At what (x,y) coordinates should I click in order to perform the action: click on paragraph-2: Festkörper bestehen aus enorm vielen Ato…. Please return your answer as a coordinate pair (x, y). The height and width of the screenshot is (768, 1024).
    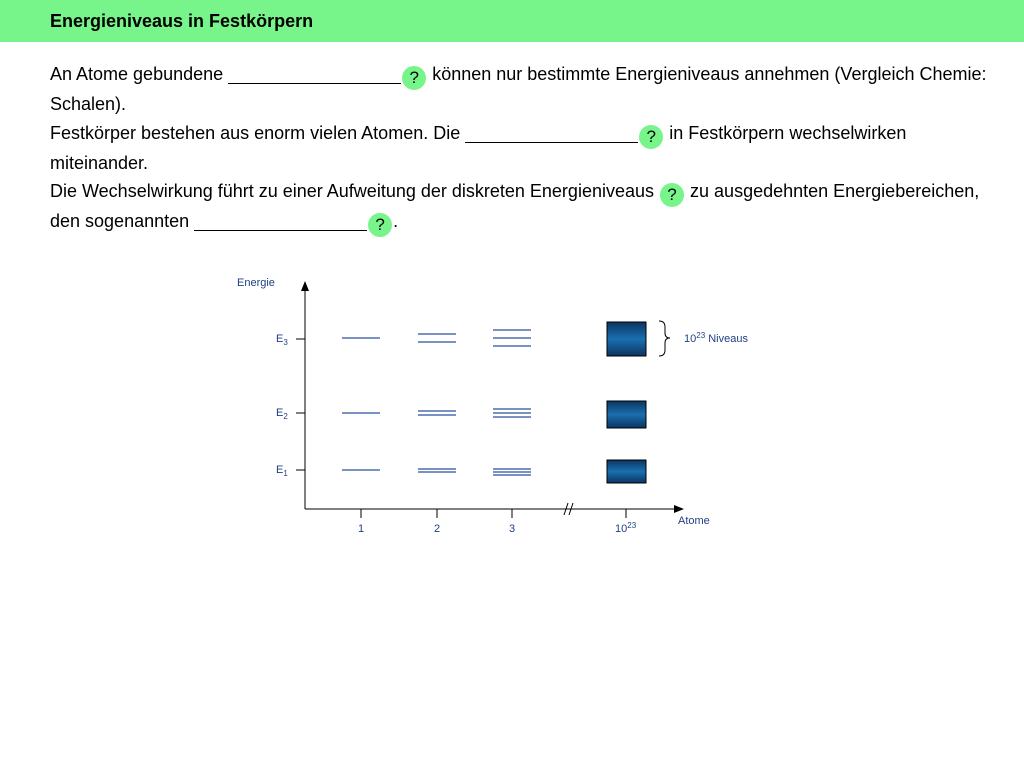
    Looking at the image, I should click on (520, 148).